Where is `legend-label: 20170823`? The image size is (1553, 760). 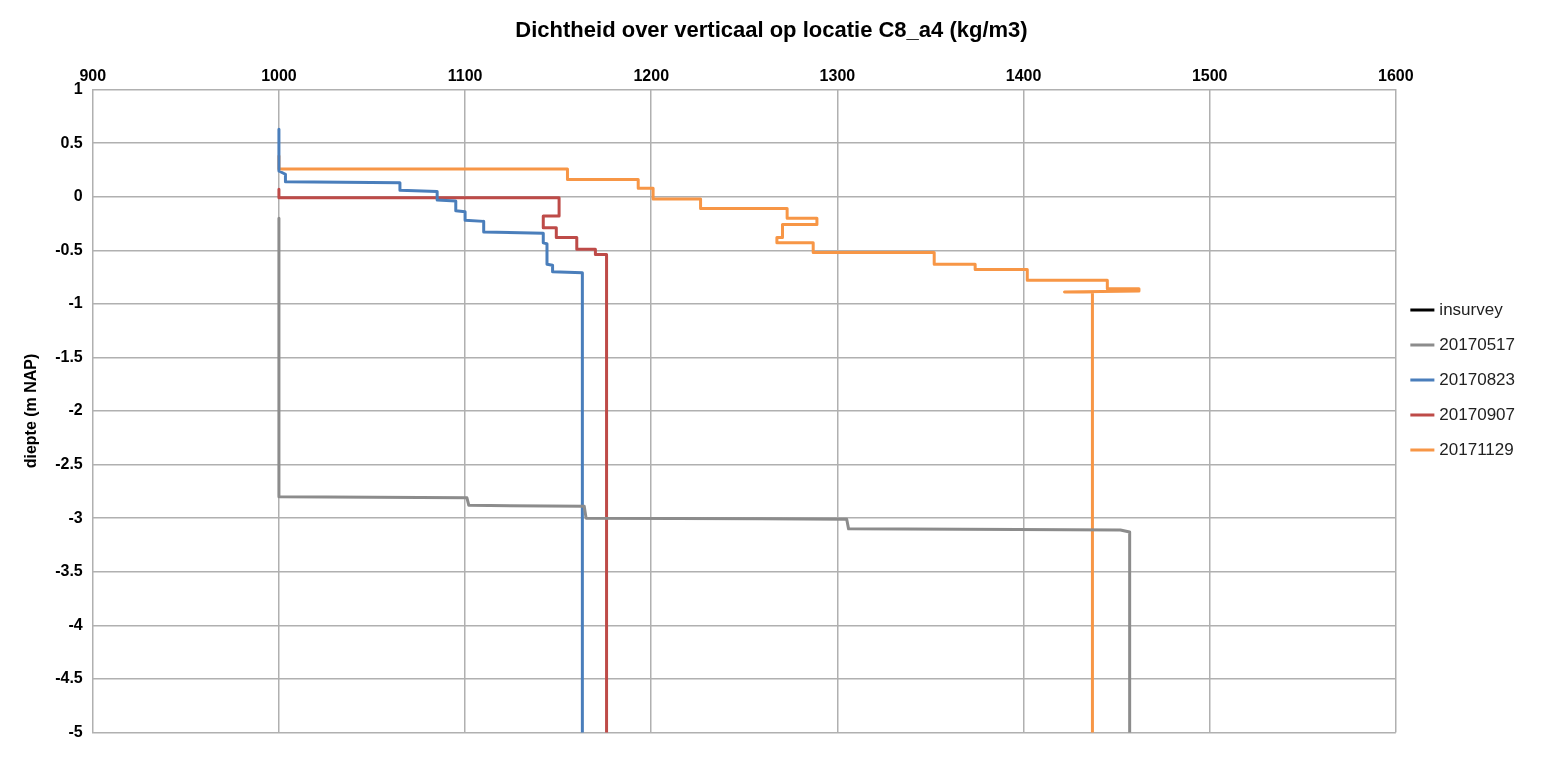 legend-label: 20170823 is located at coordinates (1477, 379).